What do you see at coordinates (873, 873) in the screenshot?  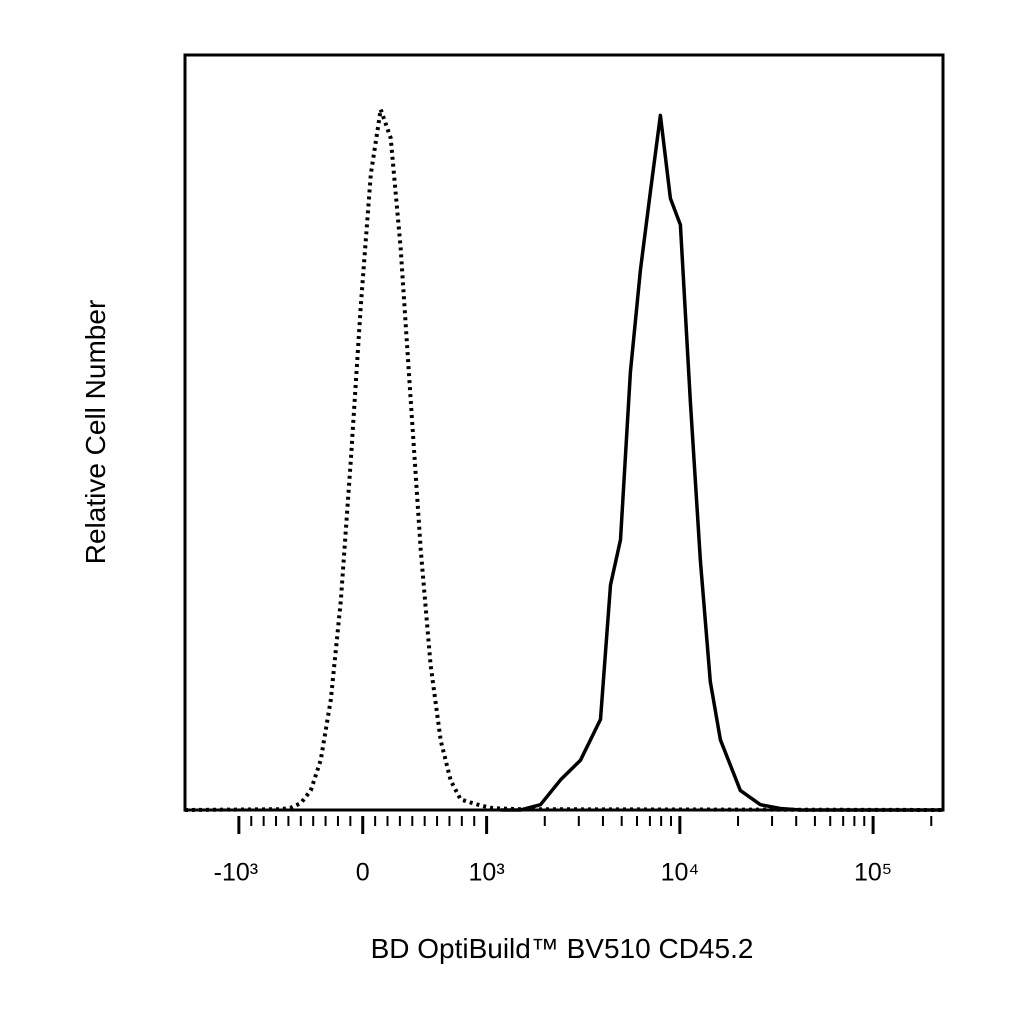 I see `x-tick-label: 10⁵` at bounding box center [873, 873].